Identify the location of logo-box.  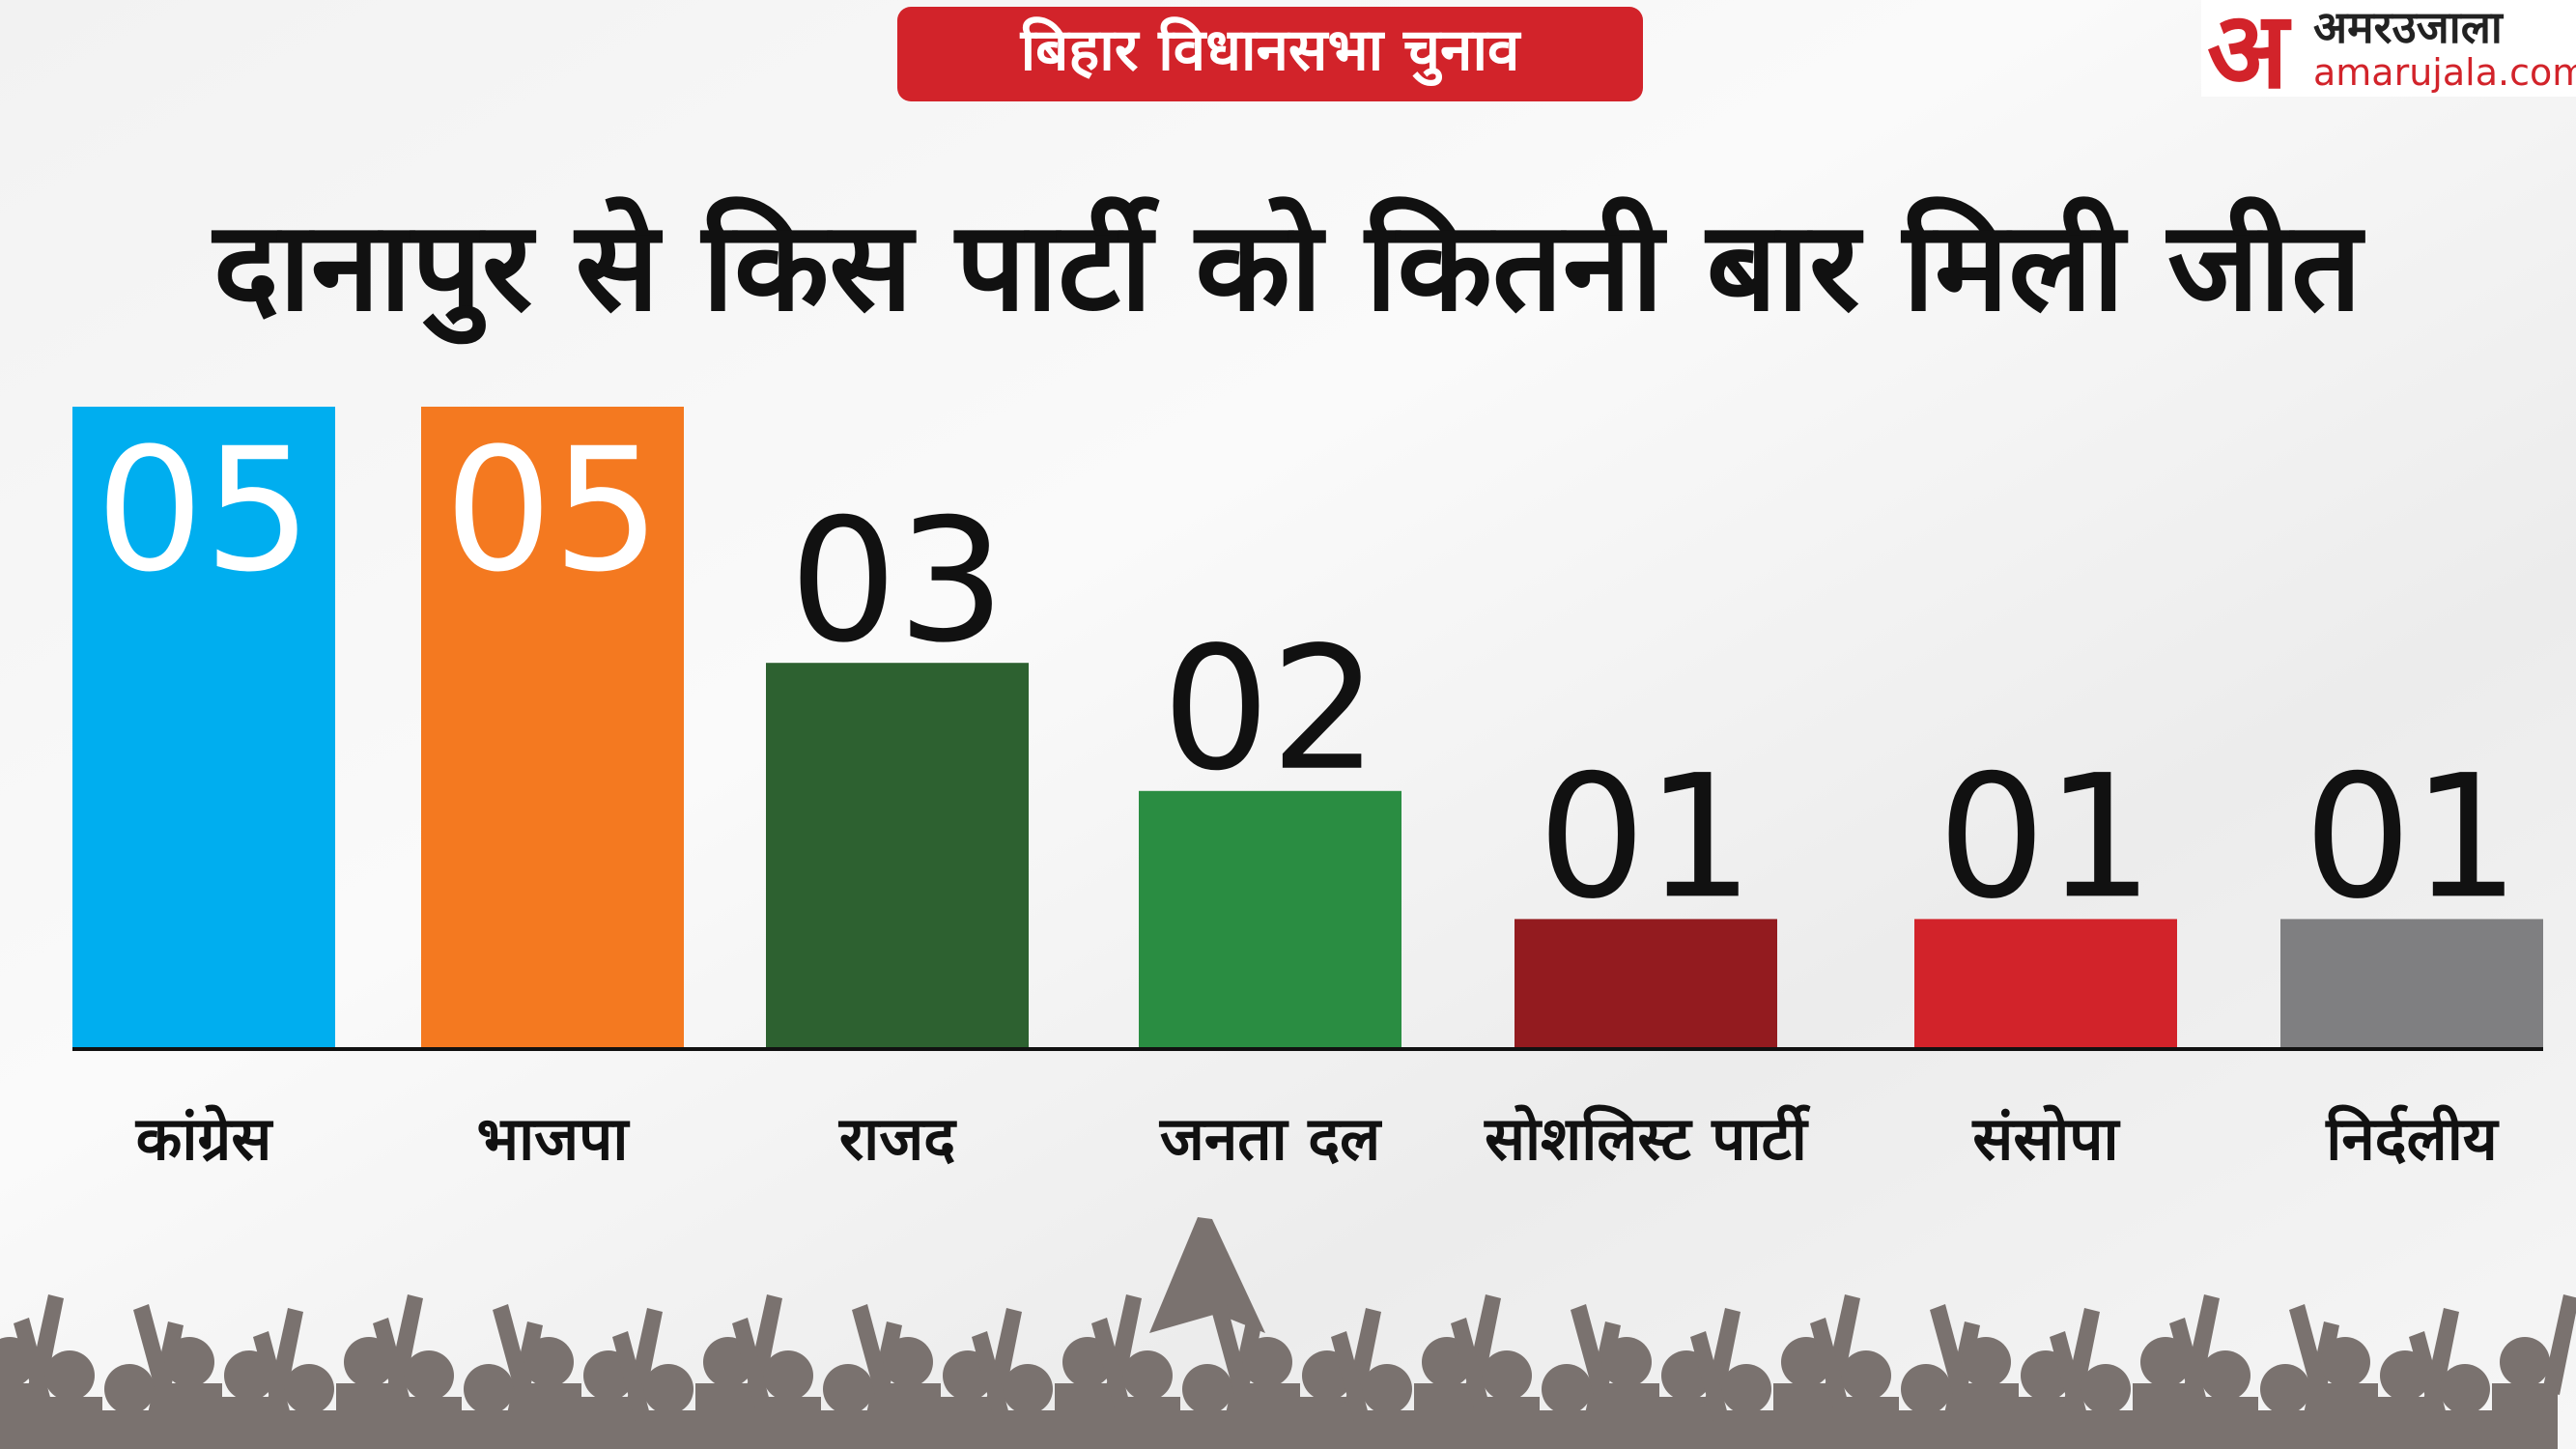
(2388, 48).